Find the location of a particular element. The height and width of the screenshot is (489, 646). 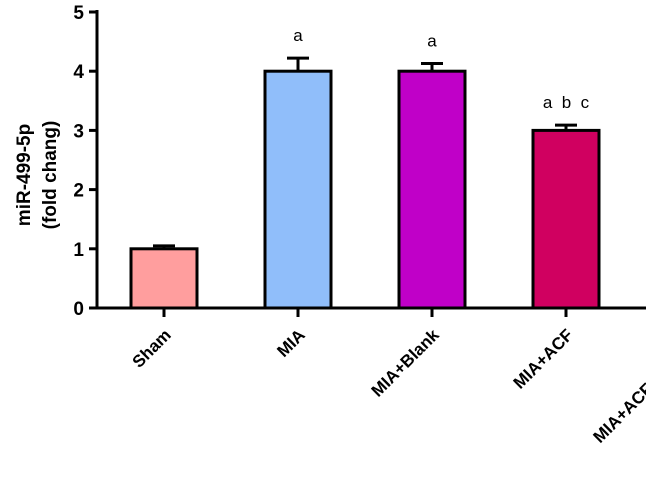

bar-mia is located at coordinates (298, 189).